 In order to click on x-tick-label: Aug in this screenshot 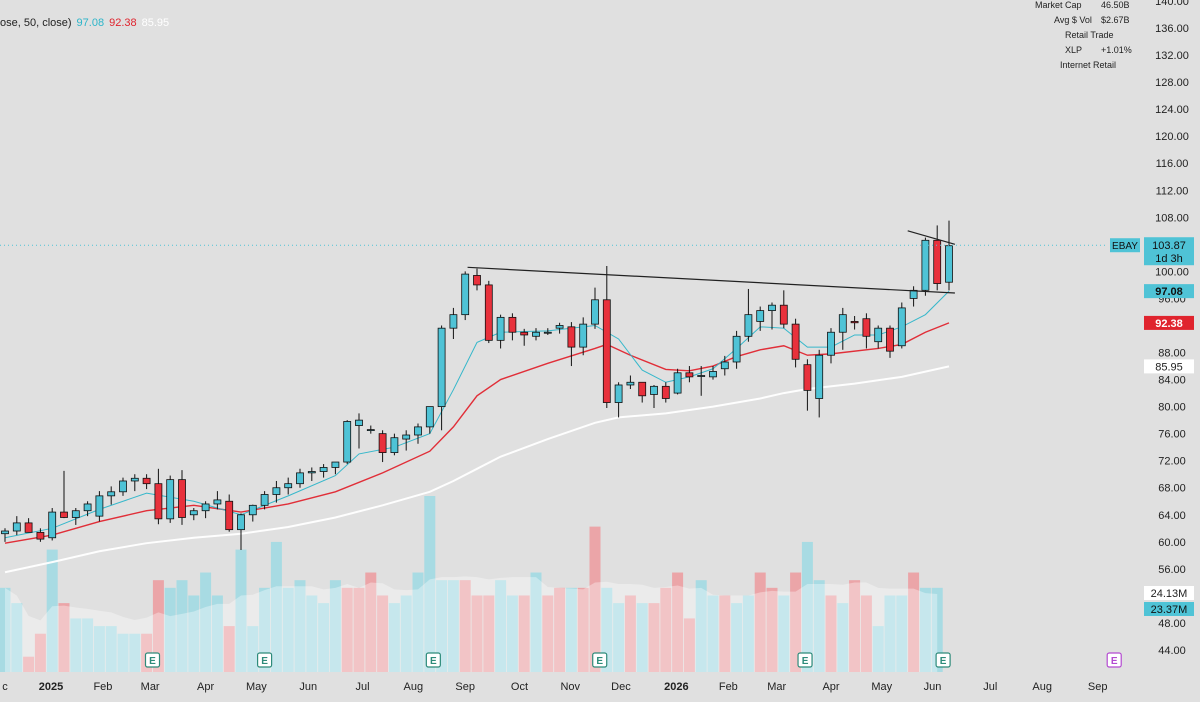, I will do `click(413, 687)`.